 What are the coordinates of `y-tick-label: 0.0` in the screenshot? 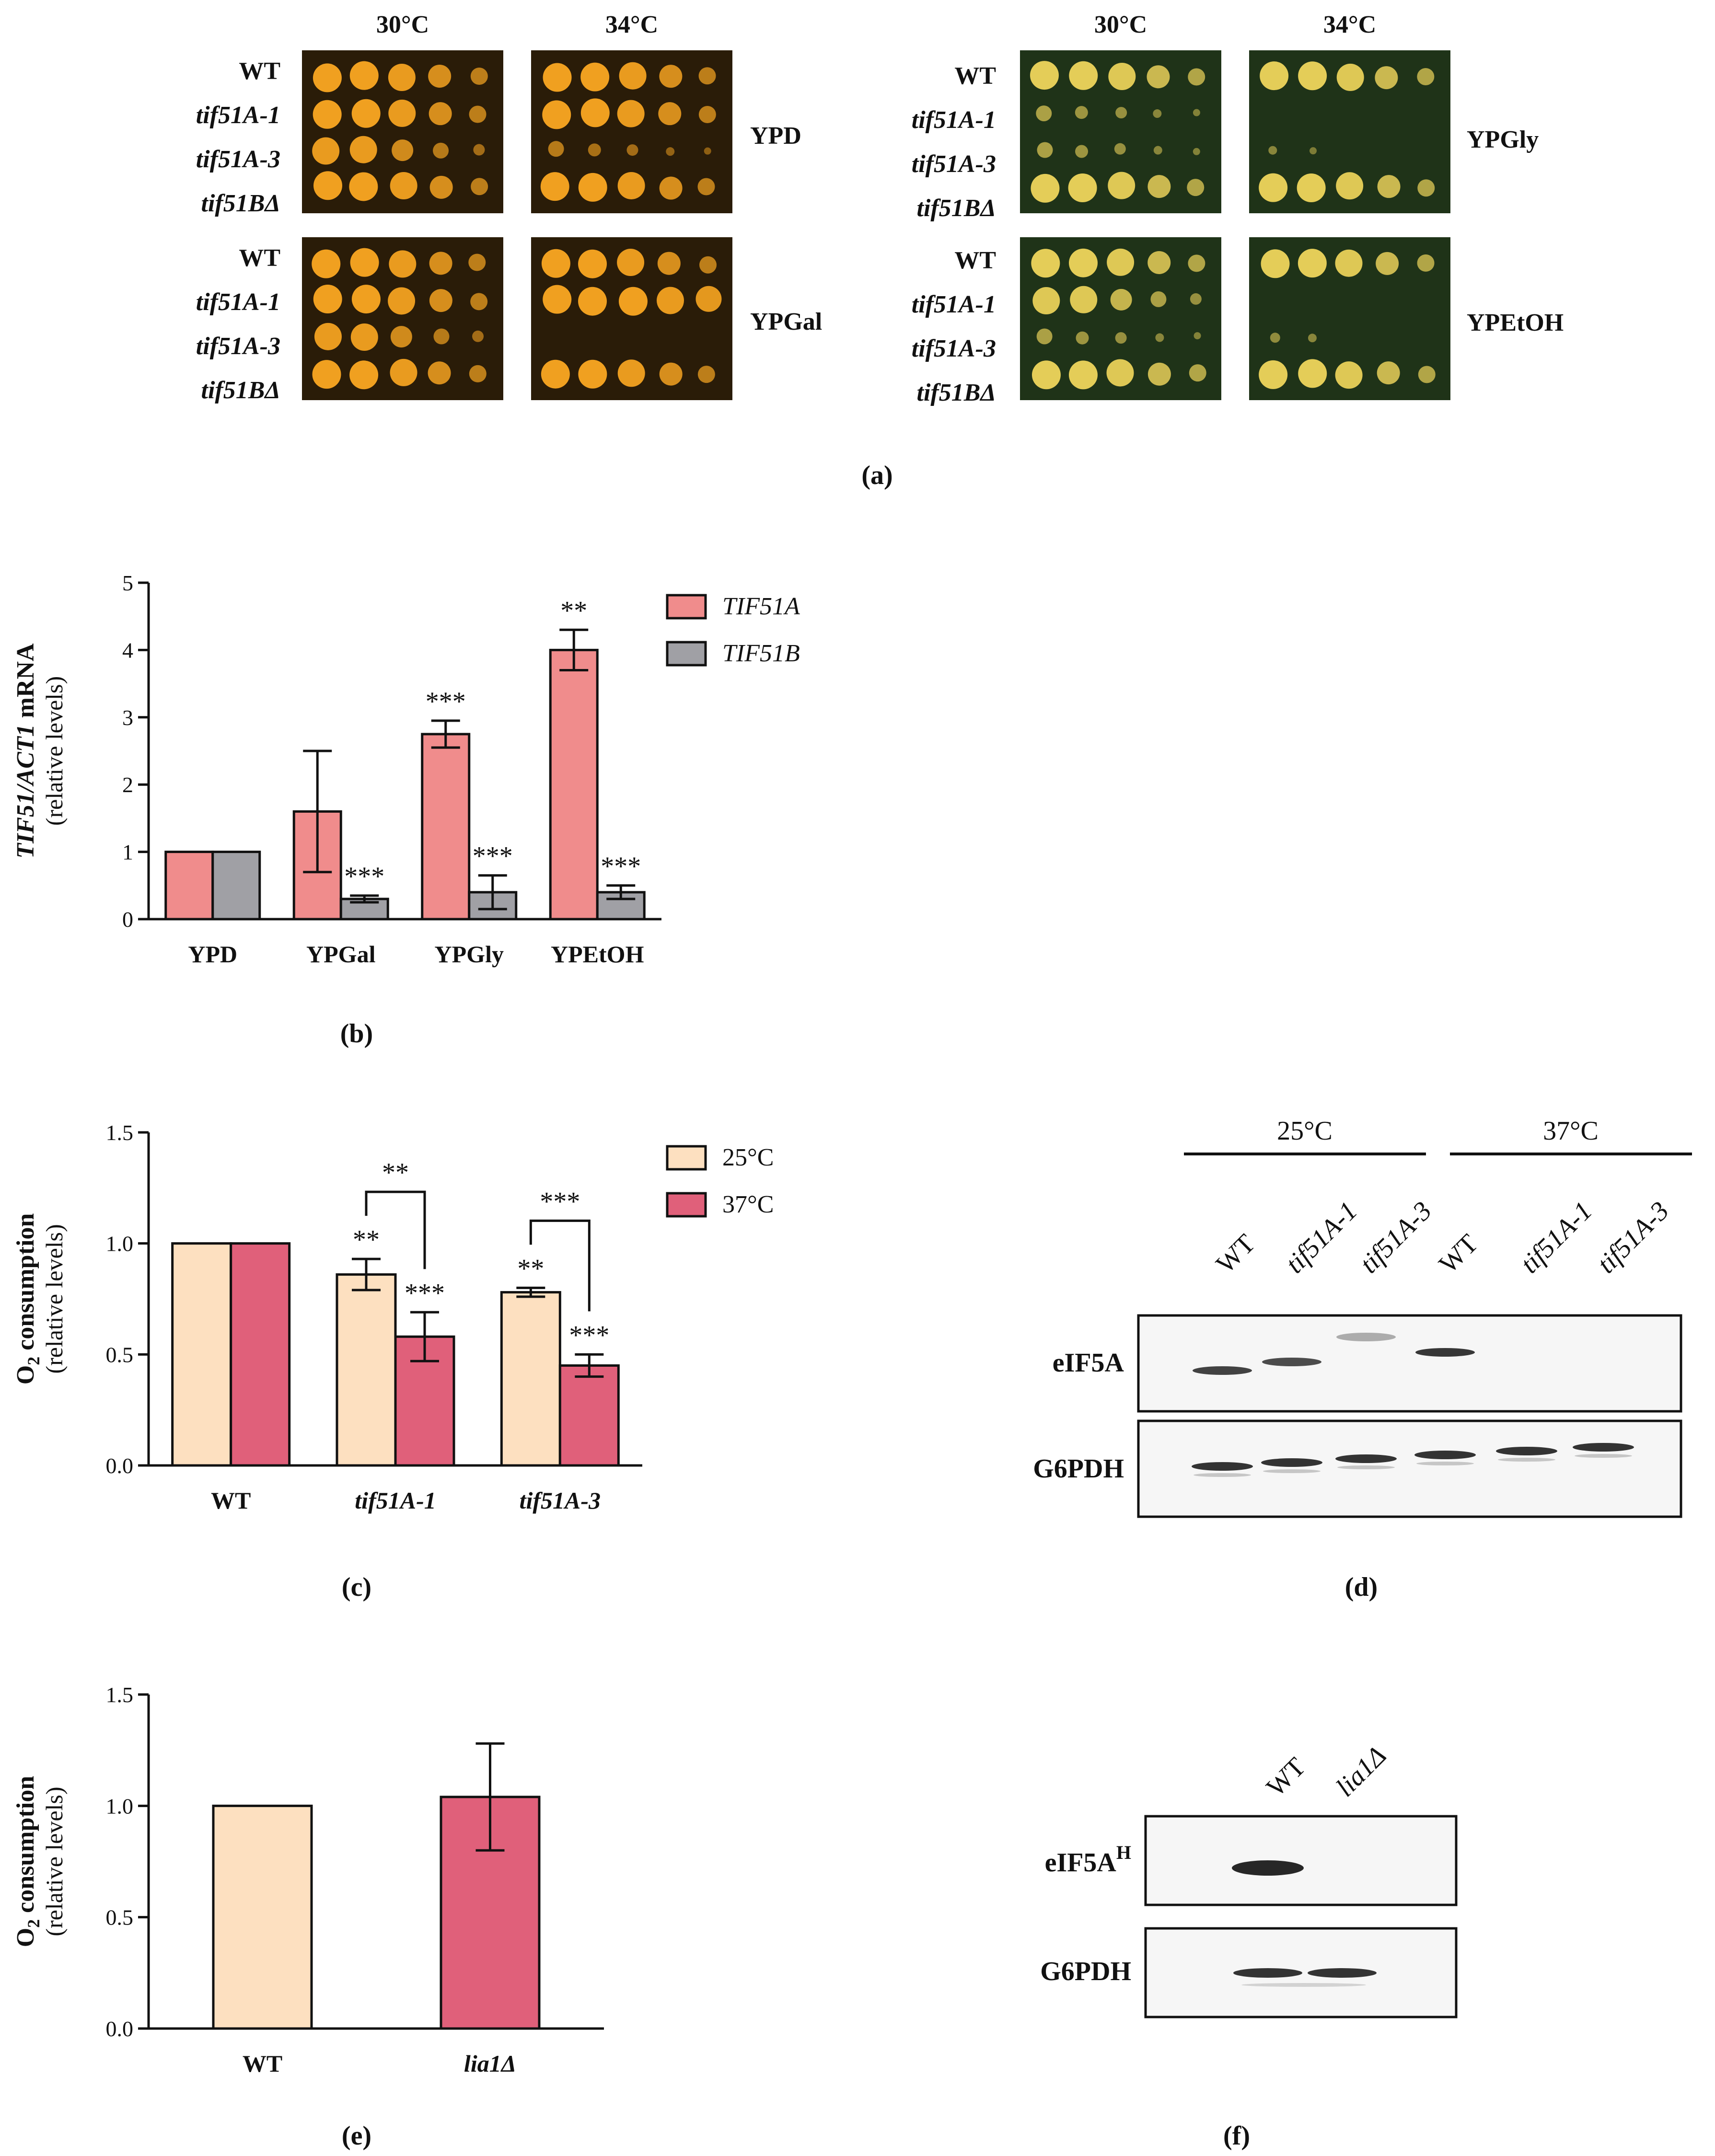 It's located at (120, 1465).